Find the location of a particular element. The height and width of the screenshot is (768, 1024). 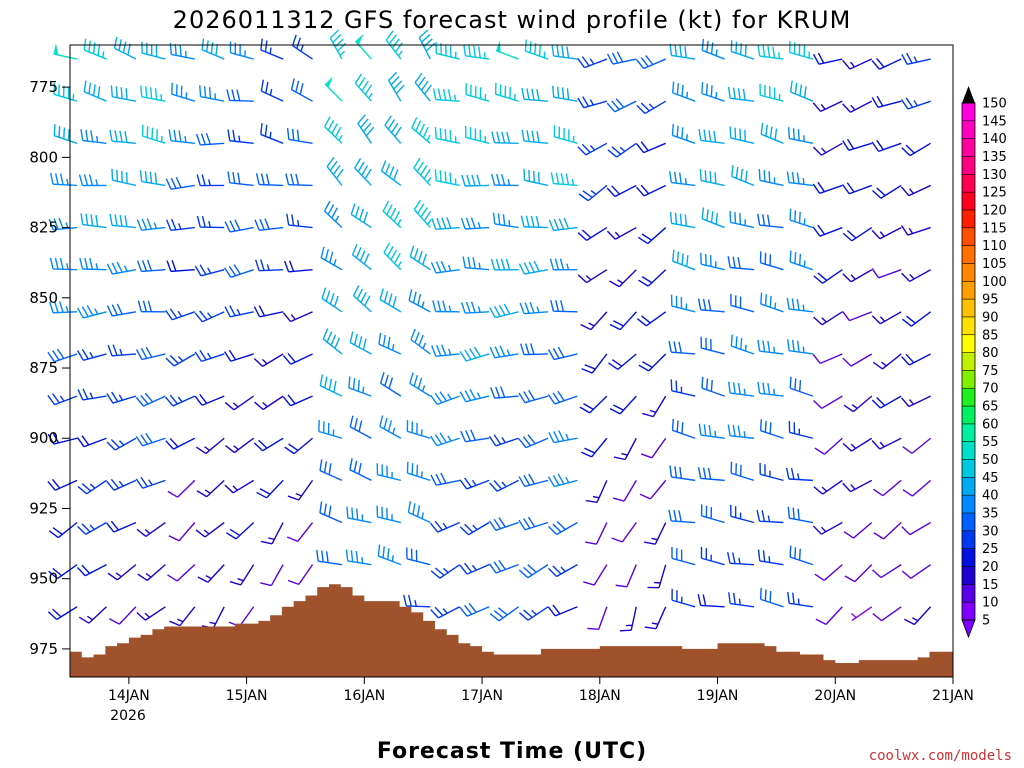

colorbar-label: 25 is located at coordinates (990, 549).